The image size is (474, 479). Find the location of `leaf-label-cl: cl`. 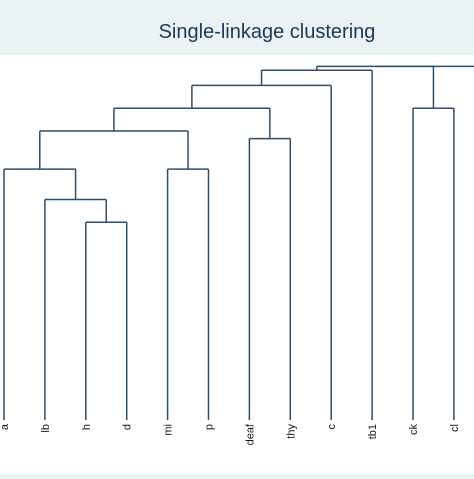

leaf-label-cl: cl is located at coordinates (455, 428).